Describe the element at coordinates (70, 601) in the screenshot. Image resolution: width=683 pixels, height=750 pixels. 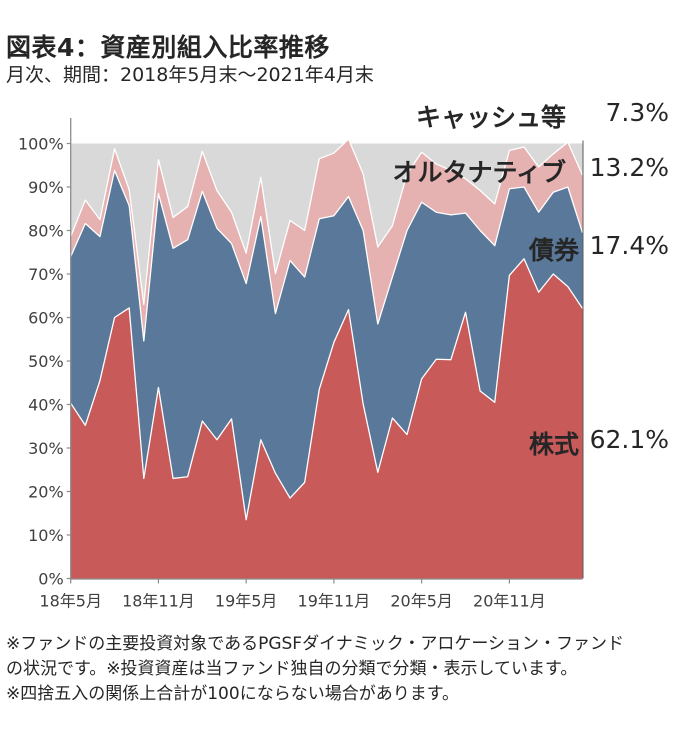
I see `x-tick-label: 18年5月` at that location.